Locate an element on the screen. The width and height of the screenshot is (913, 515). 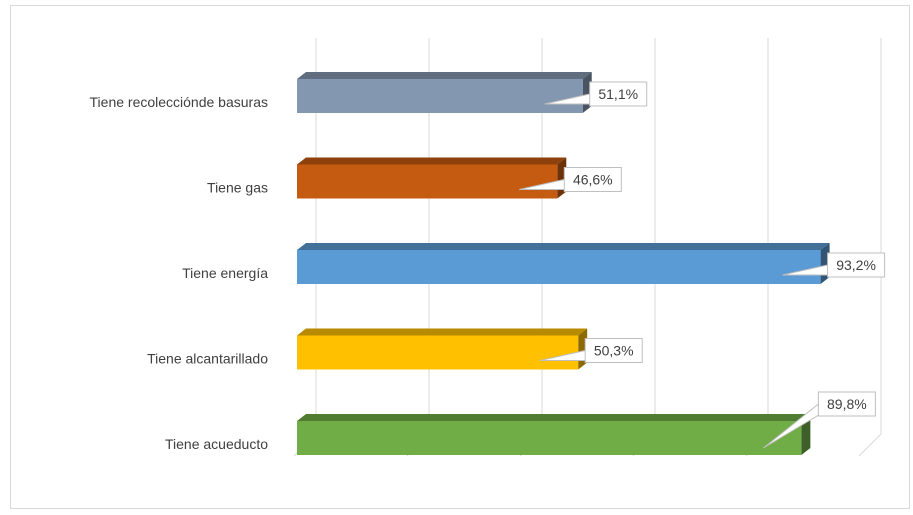
data-label: 50,3% is located at coordinates (614, 351).